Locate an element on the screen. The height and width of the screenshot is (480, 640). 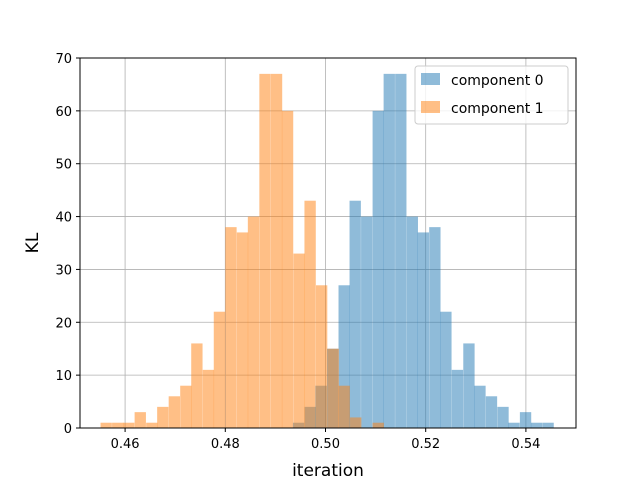
x-tick-label: 0.46 is located at coordinates (125, 444).